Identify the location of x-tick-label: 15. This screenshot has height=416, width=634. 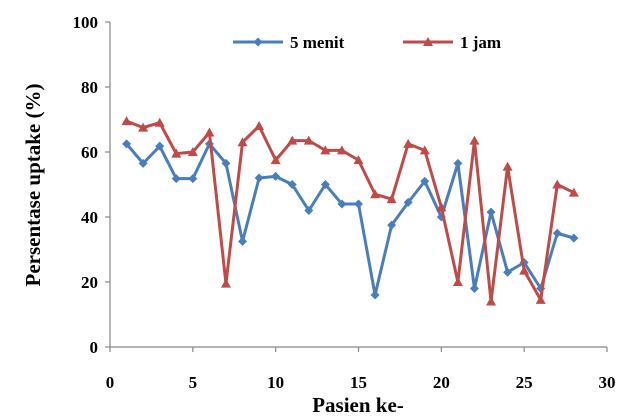
(358, 382).